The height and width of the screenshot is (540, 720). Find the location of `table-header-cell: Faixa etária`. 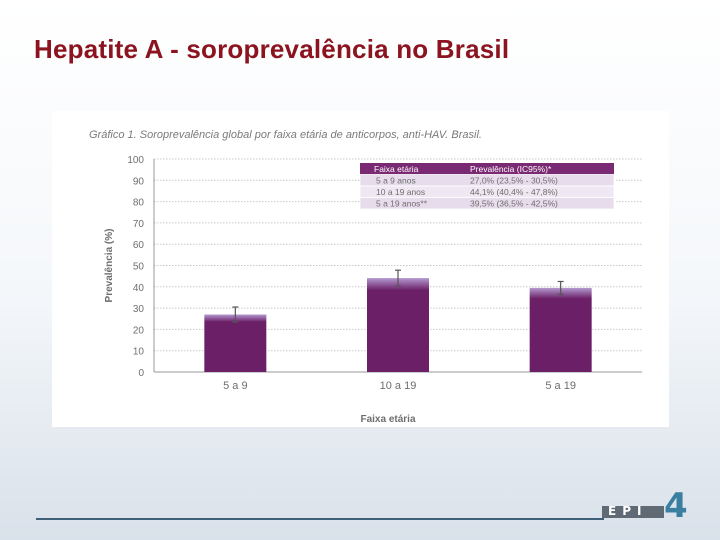

table-header-cell: Faixa etária is located at coordinates (396, 169).